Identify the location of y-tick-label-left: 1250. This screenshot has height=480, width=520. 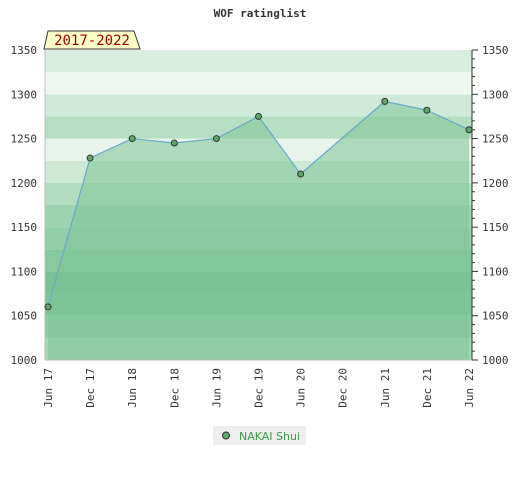
(24, 139).